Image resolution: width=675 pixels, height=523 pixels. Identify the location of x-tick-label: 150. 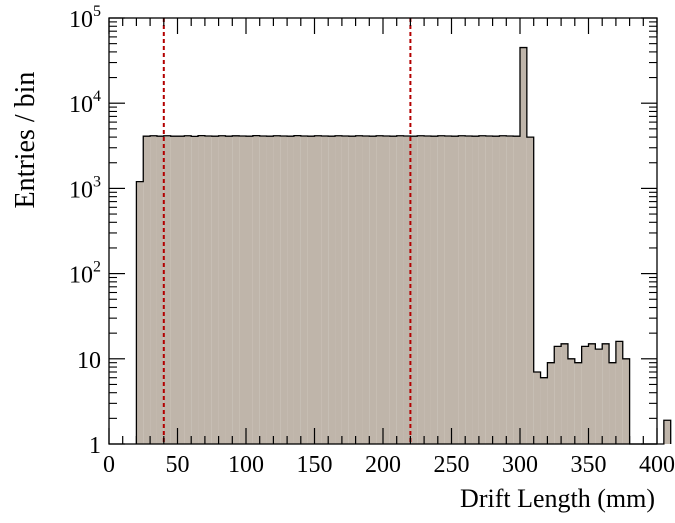
(315, 465).